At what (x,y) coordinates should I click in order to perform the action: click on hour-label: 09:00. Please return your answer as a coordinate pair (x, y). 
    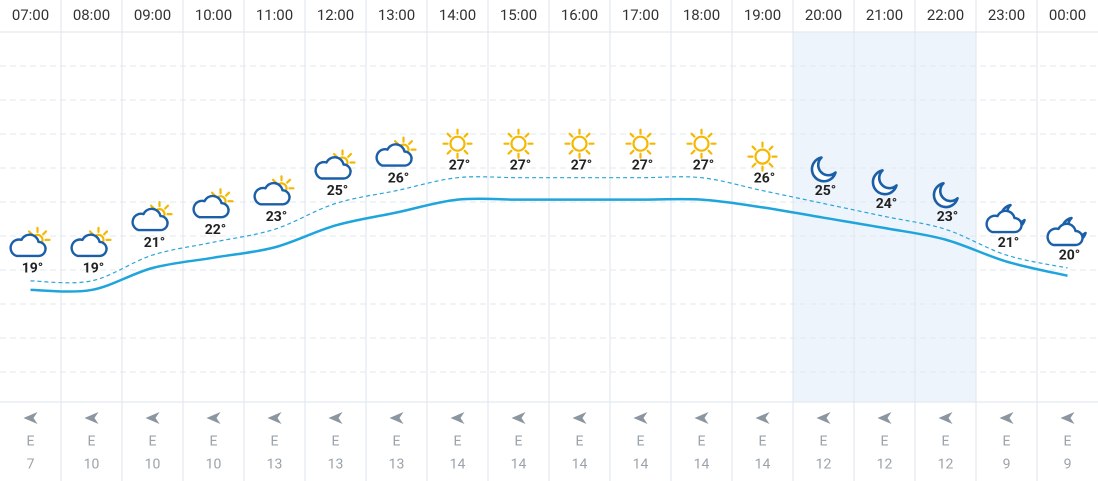
    Looking at the image, I should click on (152, 15).